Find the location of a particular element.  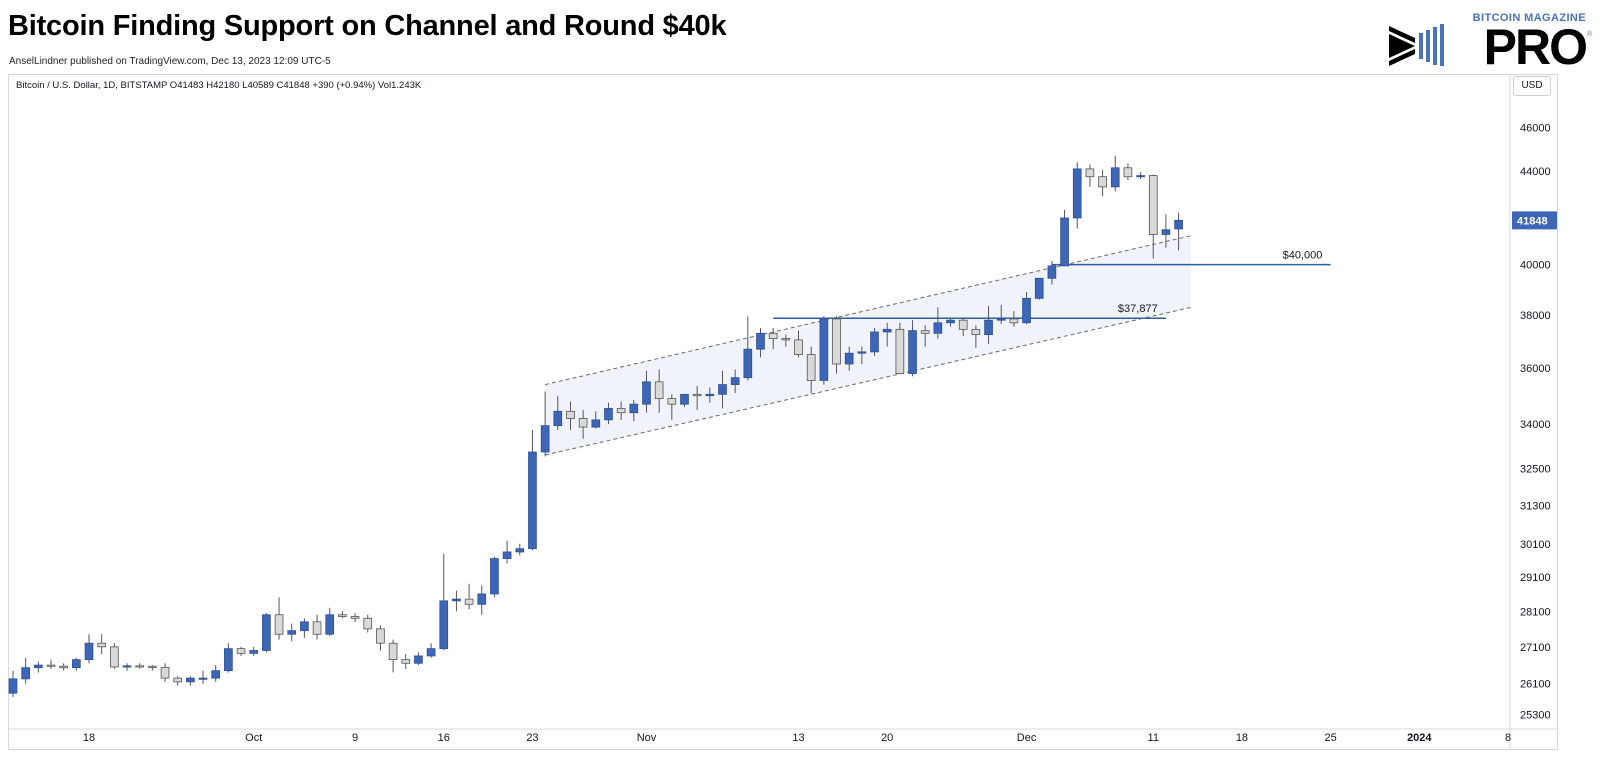

brand-stripes-icon is located at coordinates (1416, 45).